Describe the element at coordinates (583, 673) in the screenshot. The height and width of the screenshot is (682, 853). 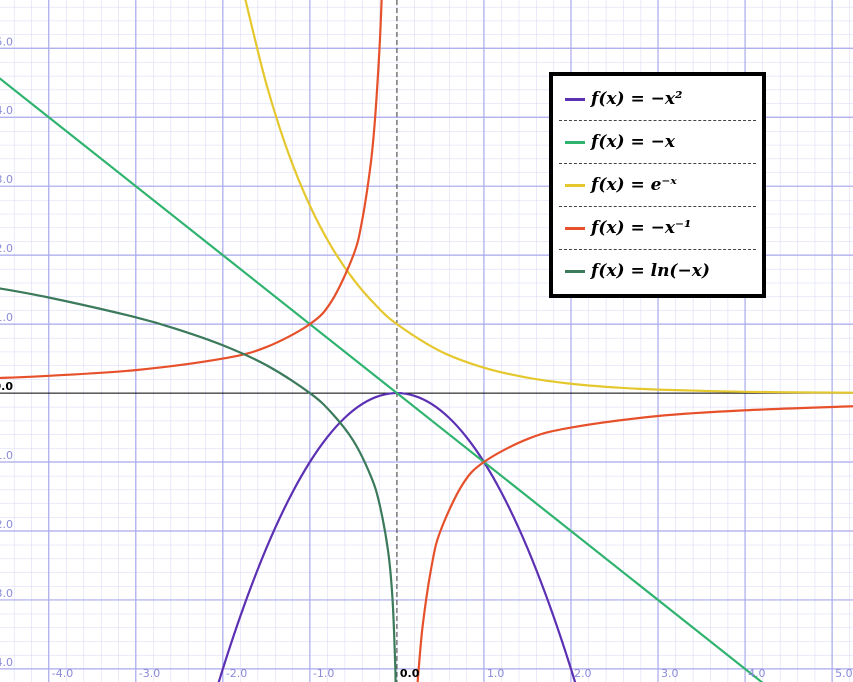
I see `x-tick-label: 2.0` at that location.